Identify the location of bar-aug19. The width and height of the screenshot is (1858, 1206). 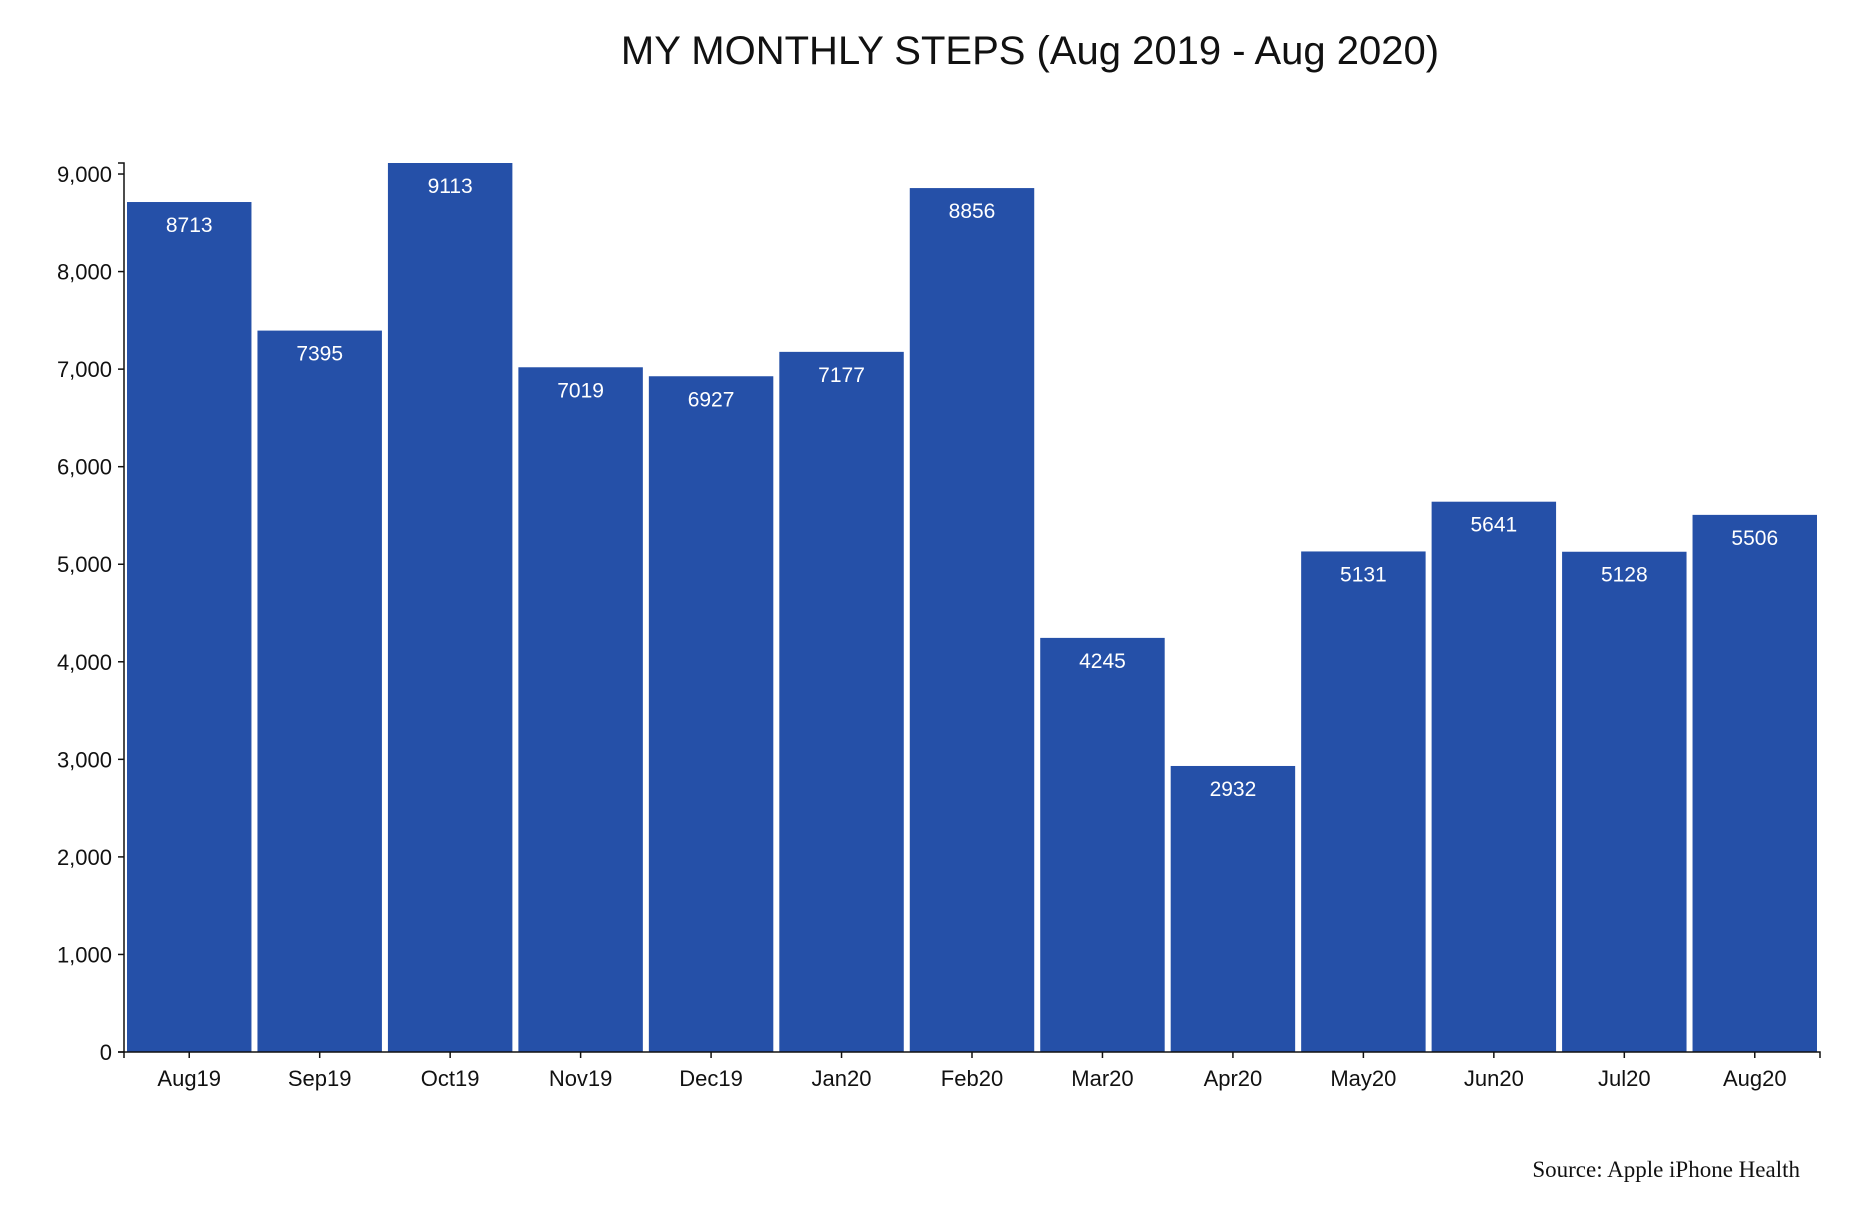
(189, 627).